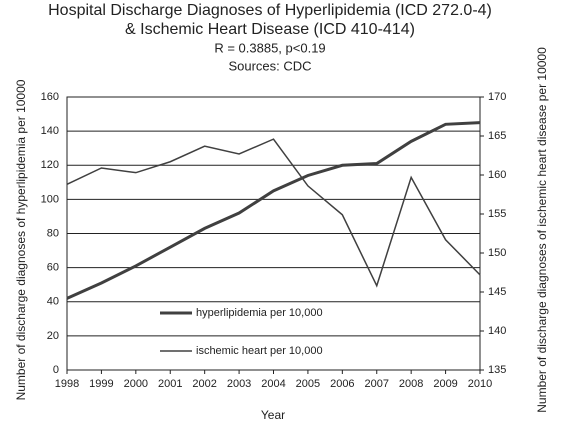 This screenshot has height=439, width=580. I want to click on legend-label: hyperlipidemia per 10,000, so click(259, 313).